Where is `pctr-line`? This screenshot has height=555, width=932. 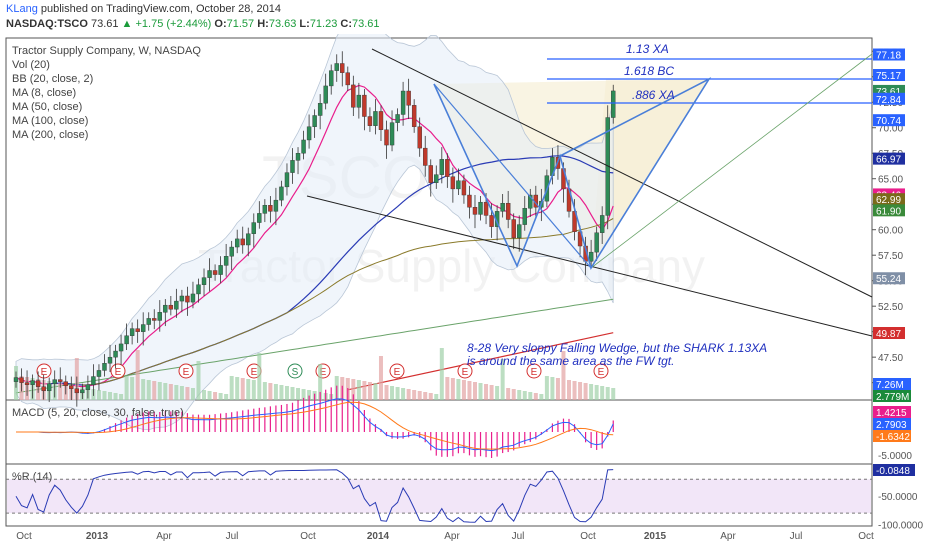 pctr-line is located at coordinates (314, 496).